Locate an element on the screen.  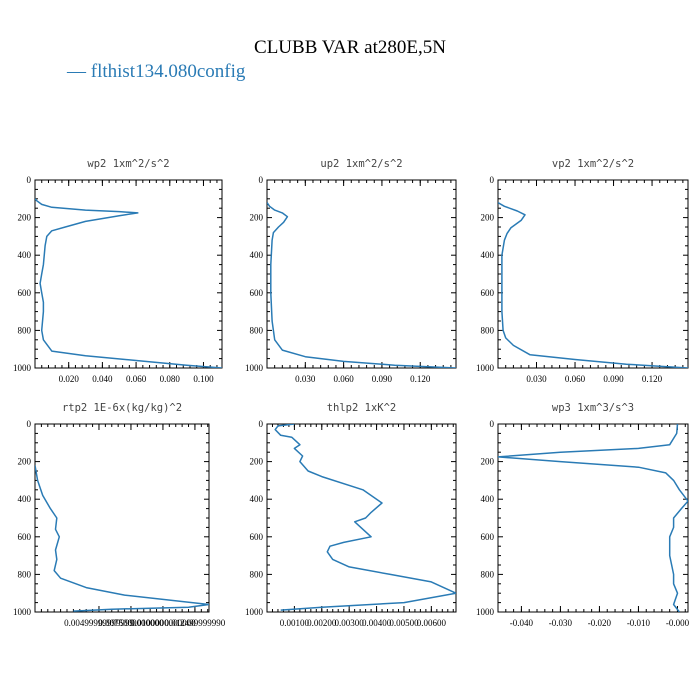
panel-title: thlp2 1xK^2 is located at coordinates (362, 408).